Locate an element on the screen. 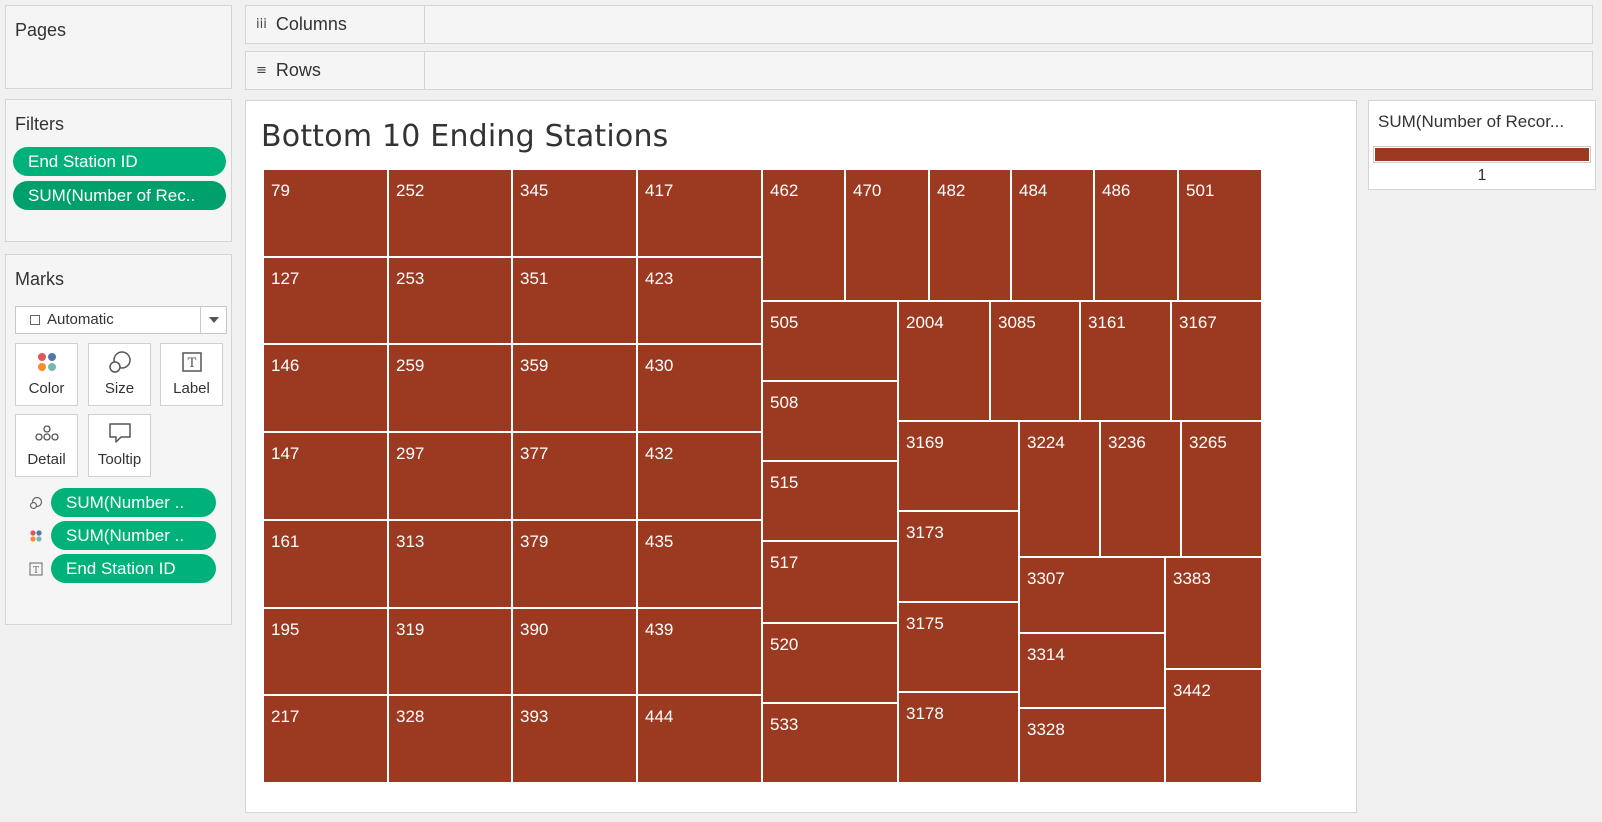 This screenshot has width=1602, height=822. treemap-cell: 379 is located at coordinates (574, 564).